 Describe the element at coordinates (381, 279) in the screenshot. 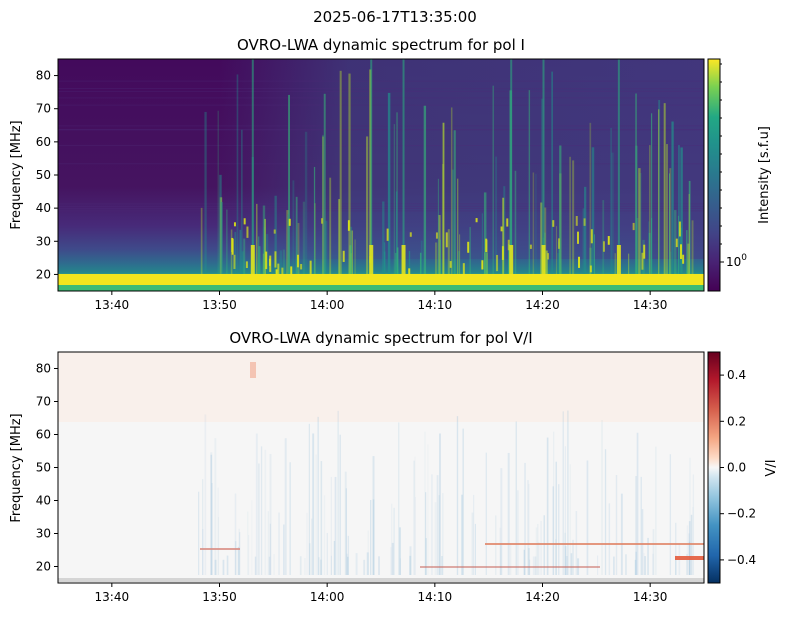

I see `pol-i-bright-band` at that location.